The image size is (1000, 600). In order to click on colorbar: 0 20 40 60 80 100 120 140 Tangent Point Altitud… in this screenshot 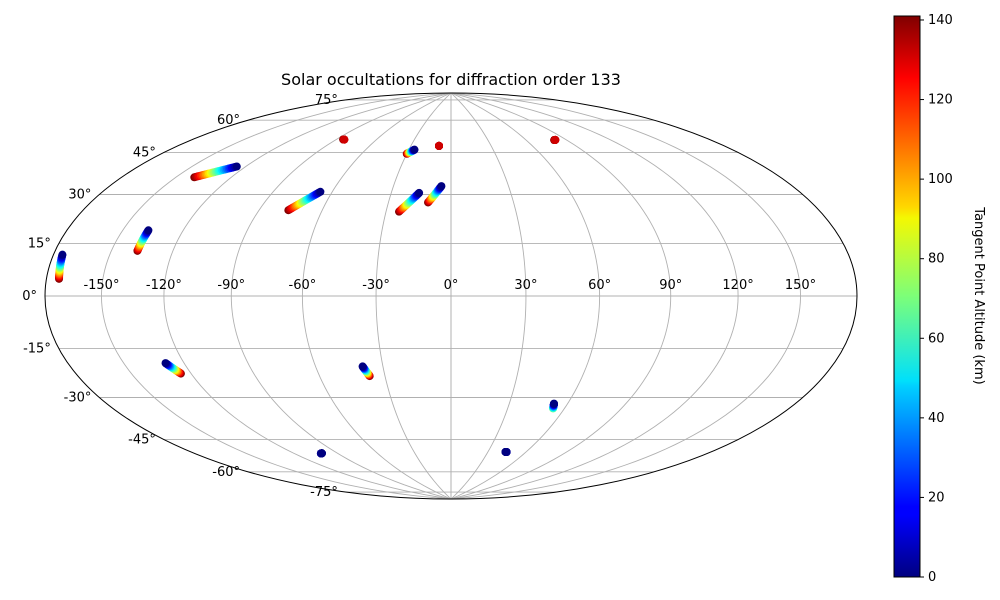, I will do `click(939, 299)`.